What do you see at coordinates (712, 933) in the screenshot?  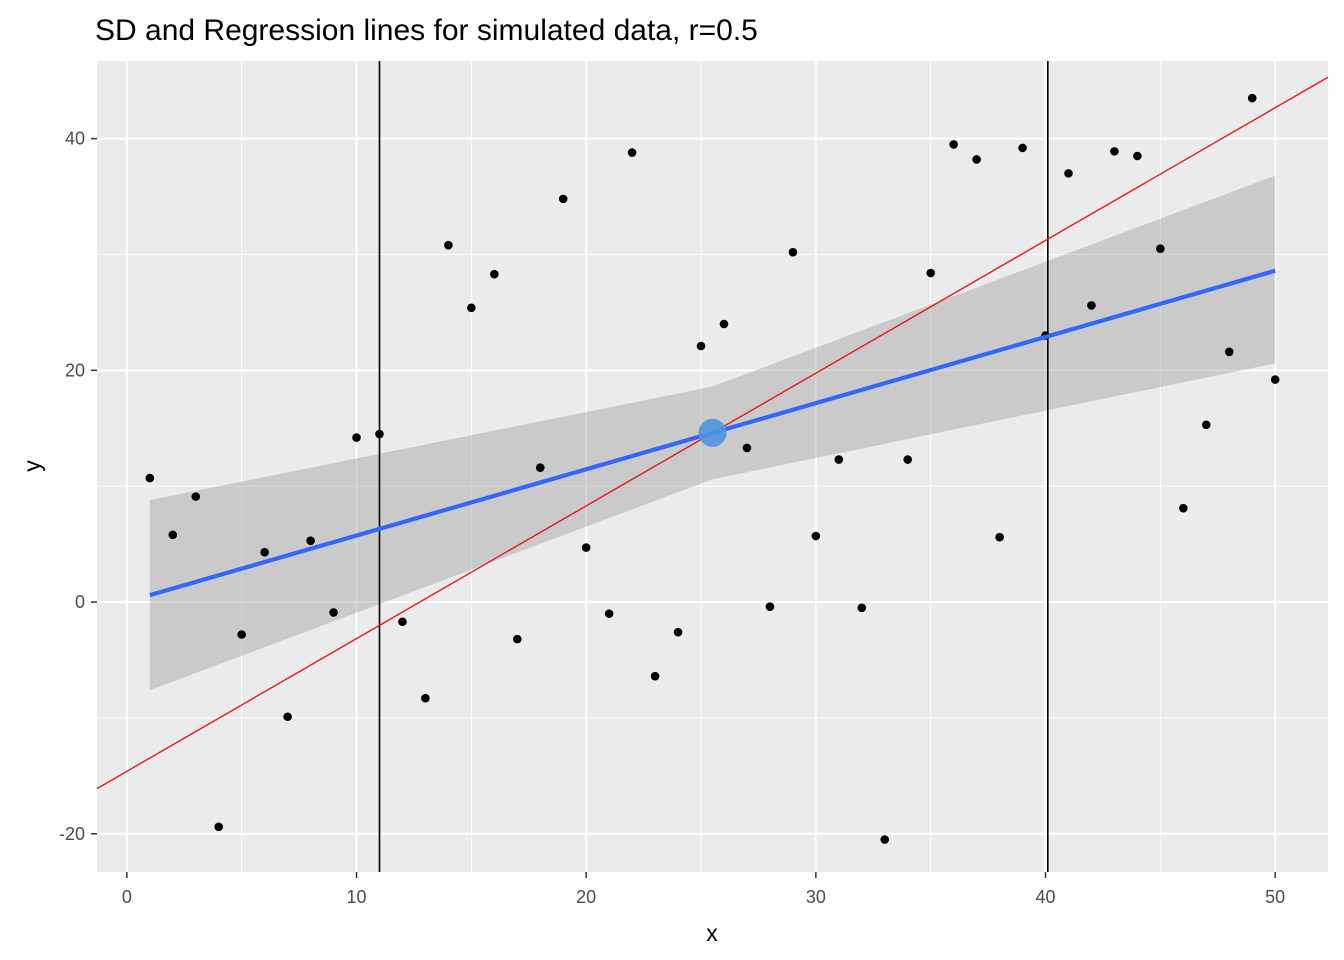 I see `x-axis-title: x` at bounding box center [712, 933].